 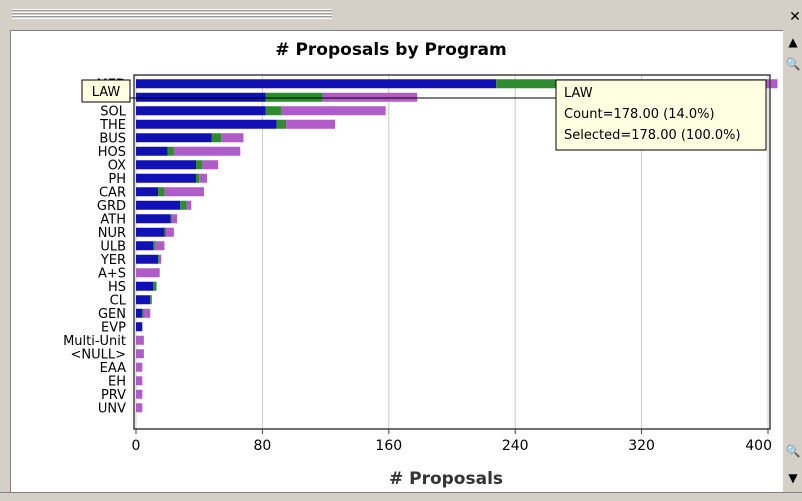 I want to click on x-tick-label-160: 160, so click(x=388, y=446).